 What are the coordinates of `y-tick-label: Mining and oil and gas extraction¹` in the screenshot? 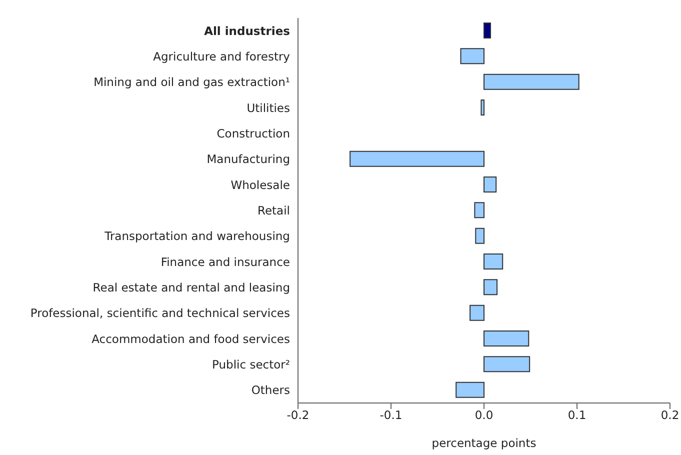 It's located at (192, 82).